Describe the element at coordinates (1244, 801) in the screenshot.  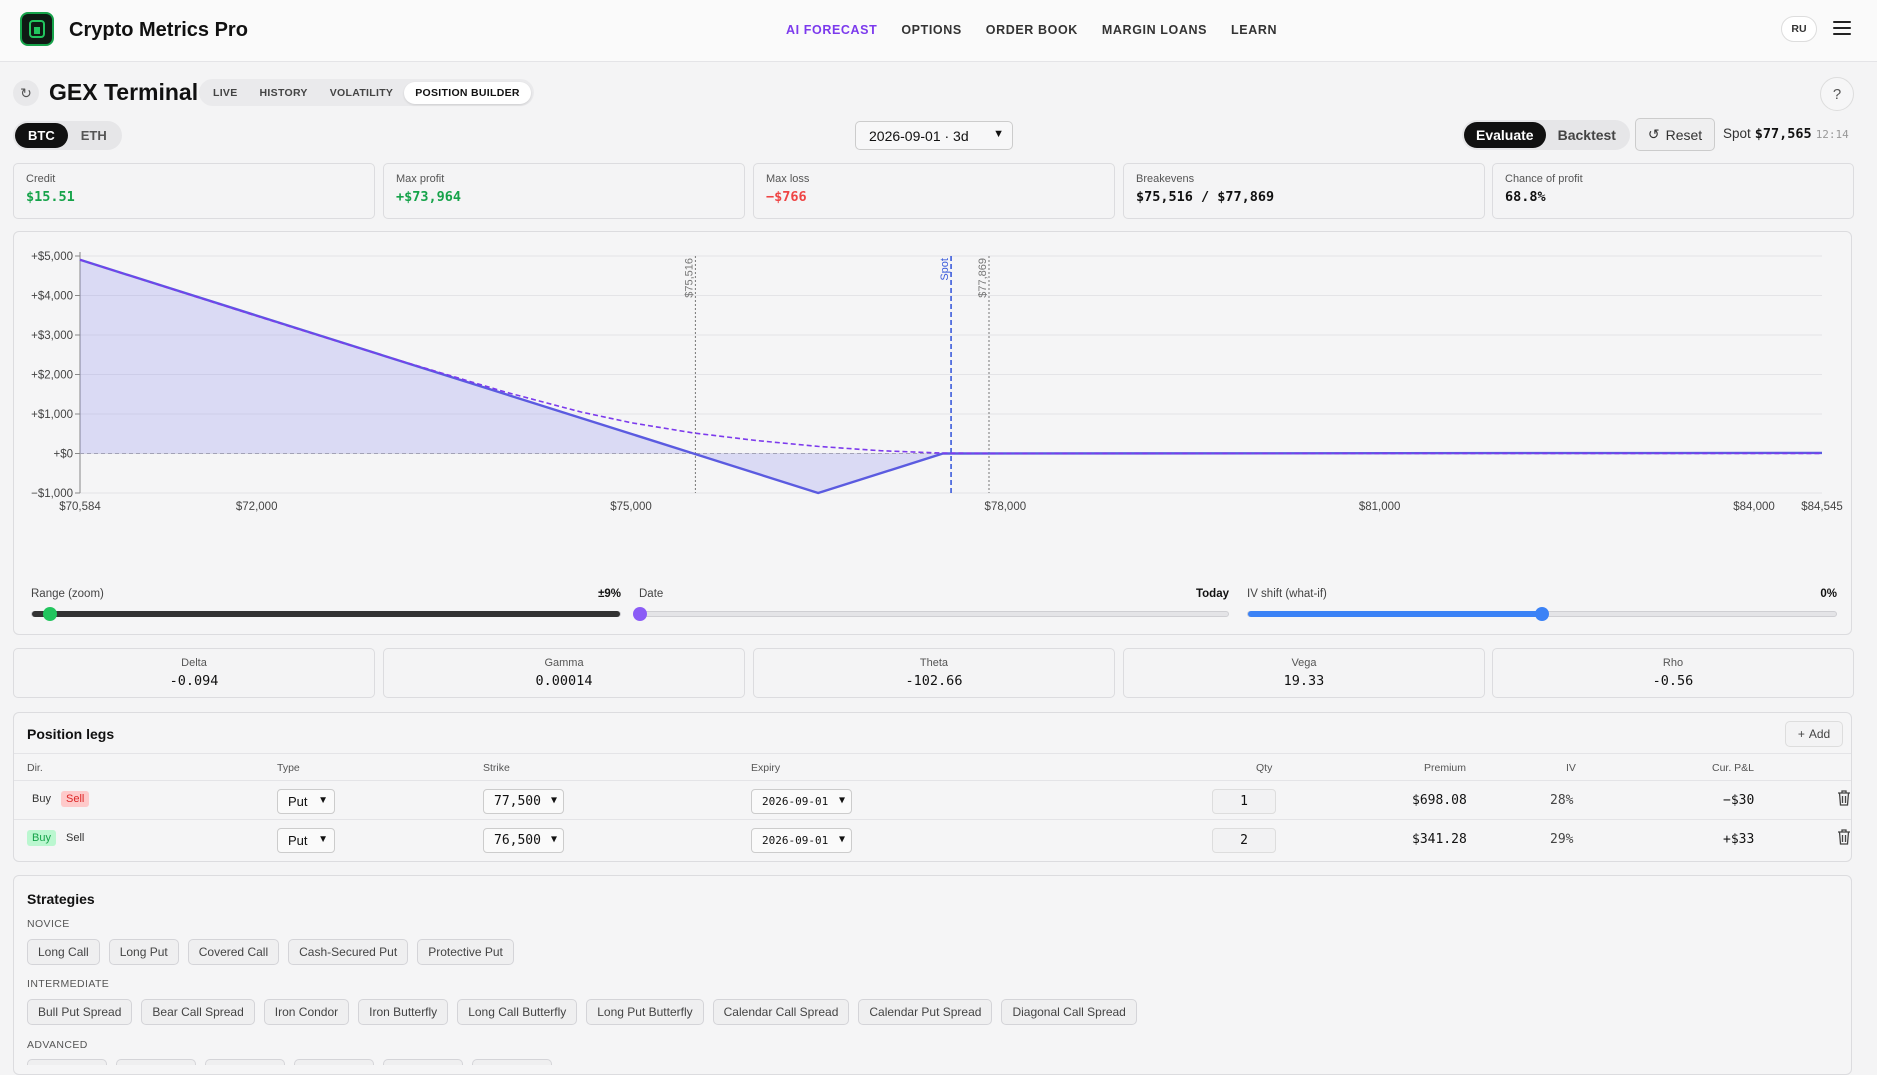
I see `qty-input: 1` at that location.